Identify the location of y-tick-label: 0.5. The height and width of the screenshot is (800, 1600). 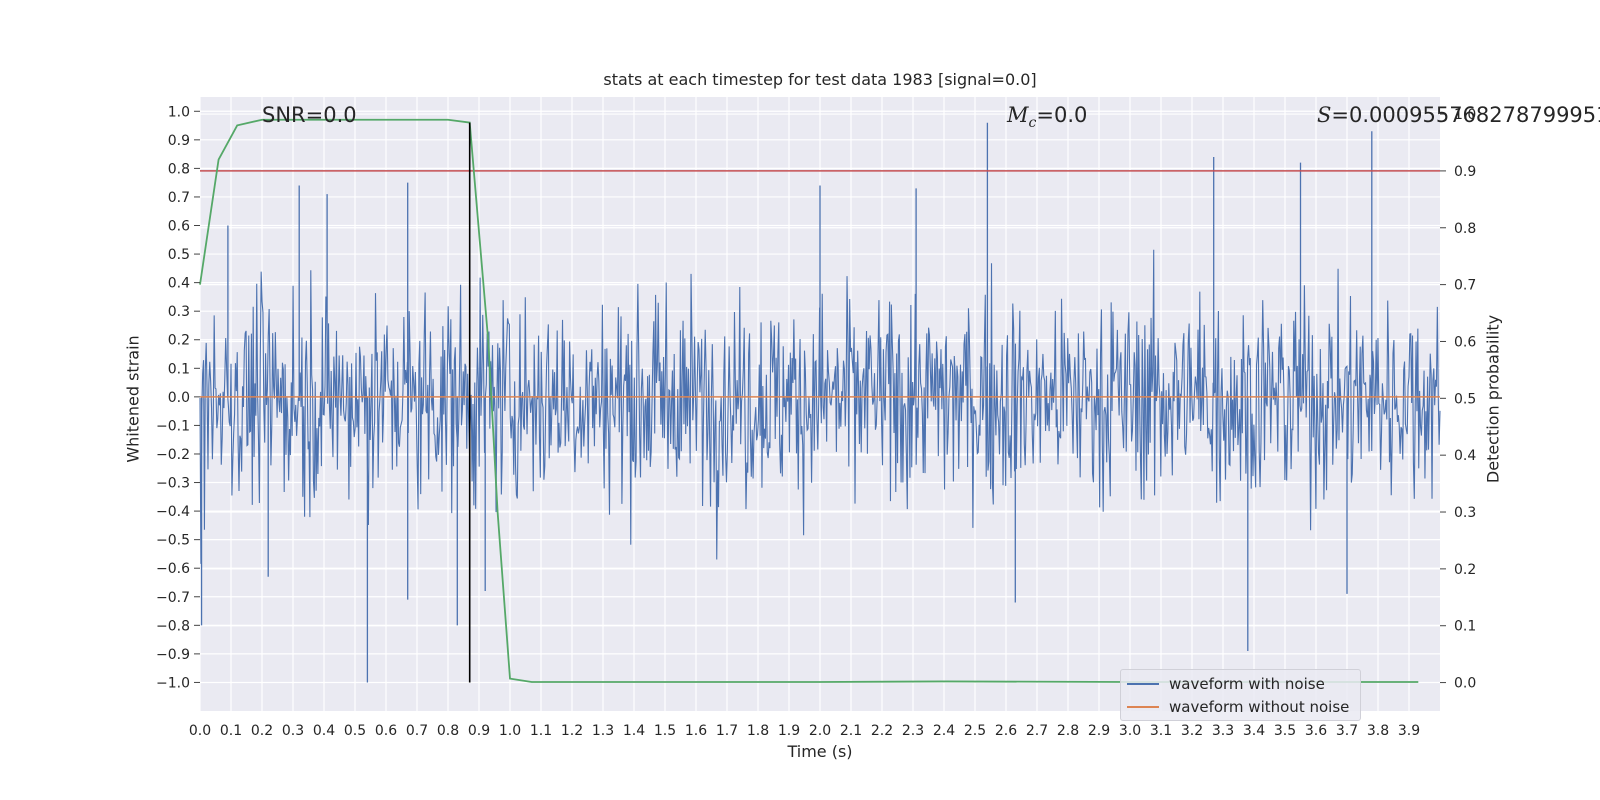
(179, 255).